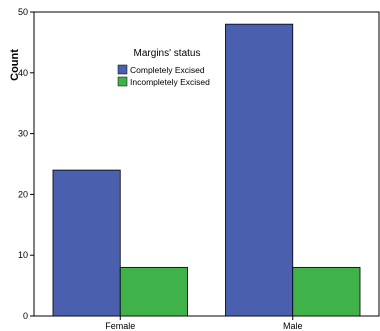  I want to click on legend-title: Margins' status, so click(167, 53).